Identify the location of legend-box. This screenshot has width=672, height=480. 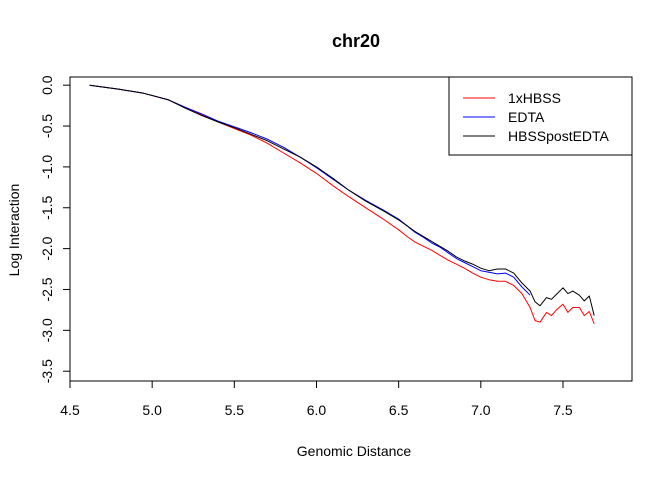
(540, 116).